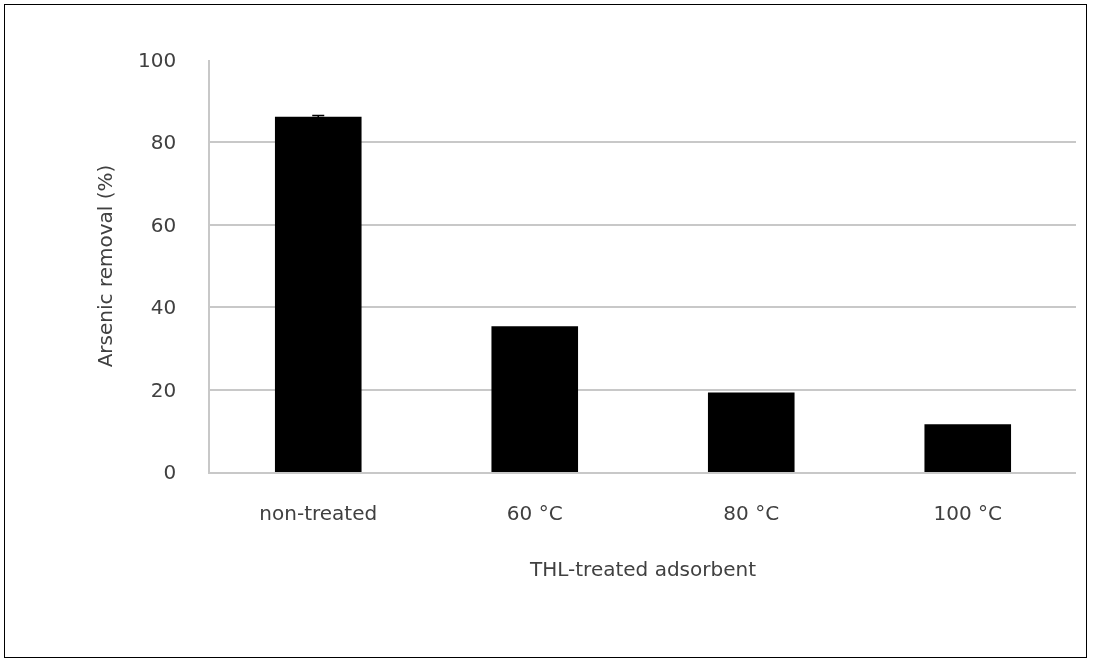  I want to click on y-tick-label: 100, so click(157, 60).